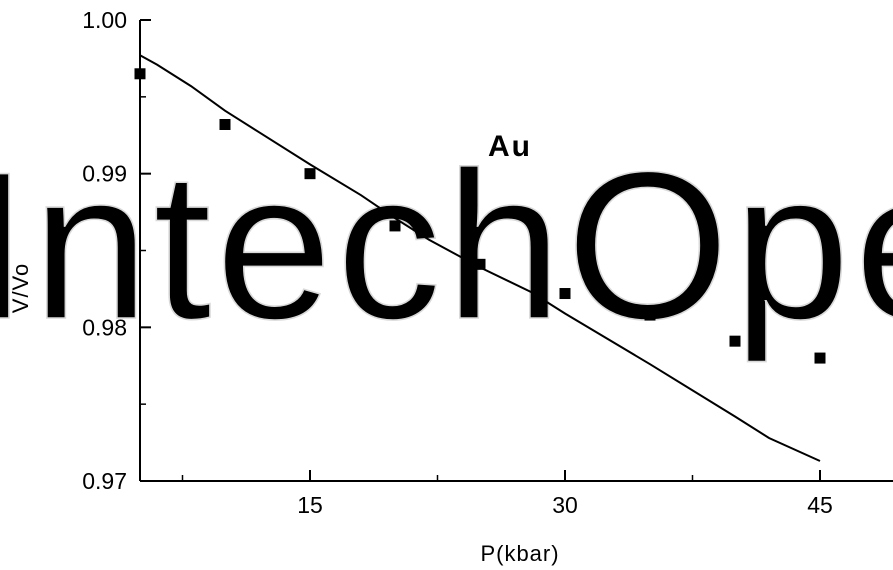 This screenshot has height=570, width=893. I want to click on y-axis-label: V/Vo, so click(20, 288).